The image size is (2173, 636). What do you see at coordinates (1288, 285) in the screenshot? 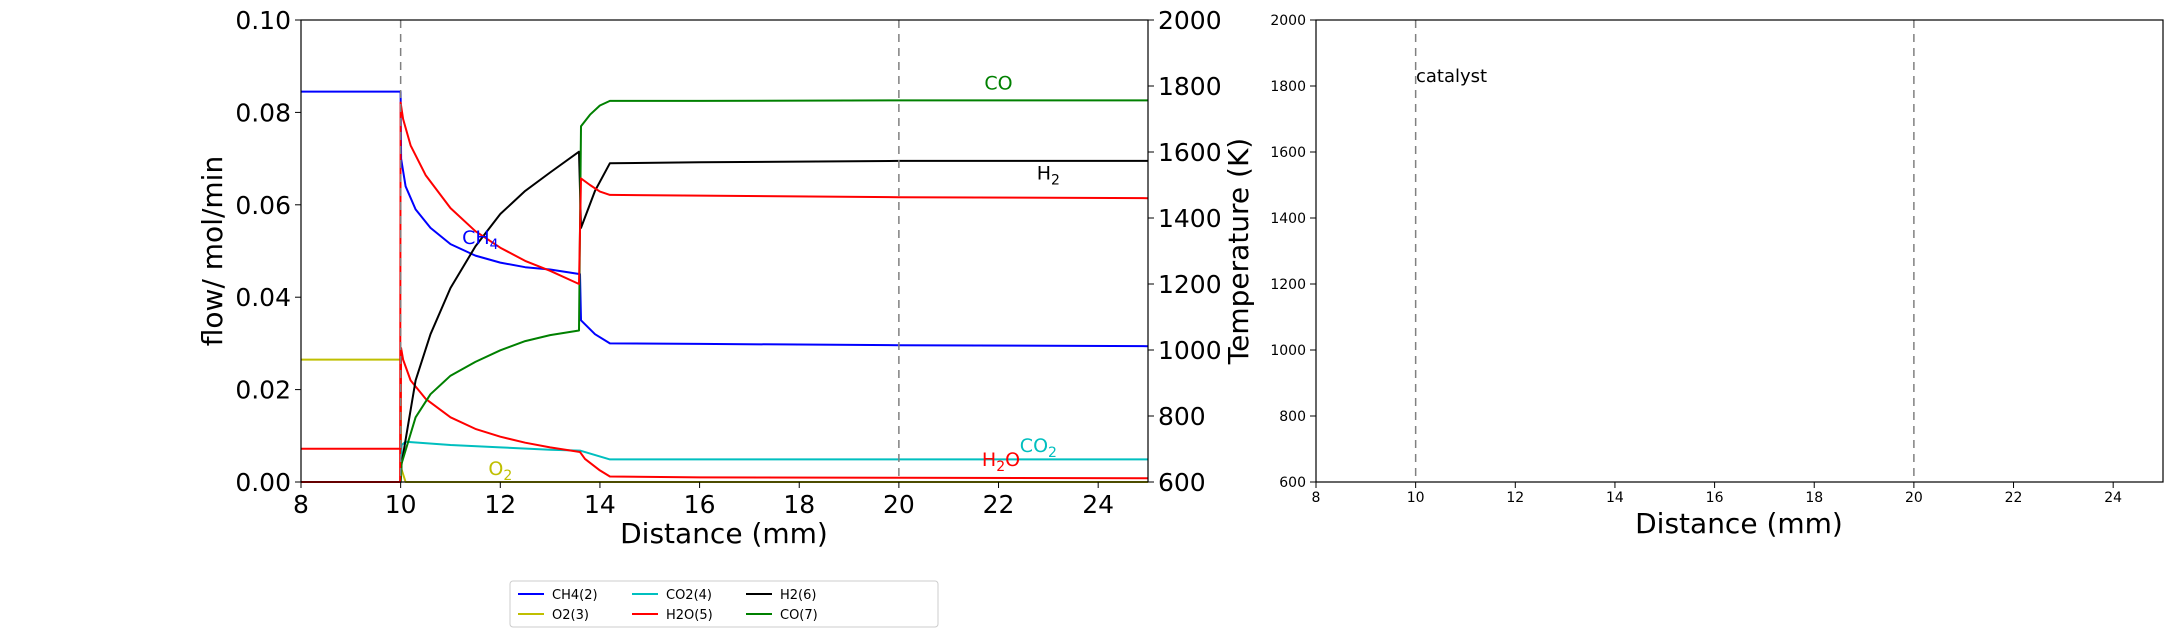
I see `y-tick-label: 1200` at bounding box center [1288, 285].